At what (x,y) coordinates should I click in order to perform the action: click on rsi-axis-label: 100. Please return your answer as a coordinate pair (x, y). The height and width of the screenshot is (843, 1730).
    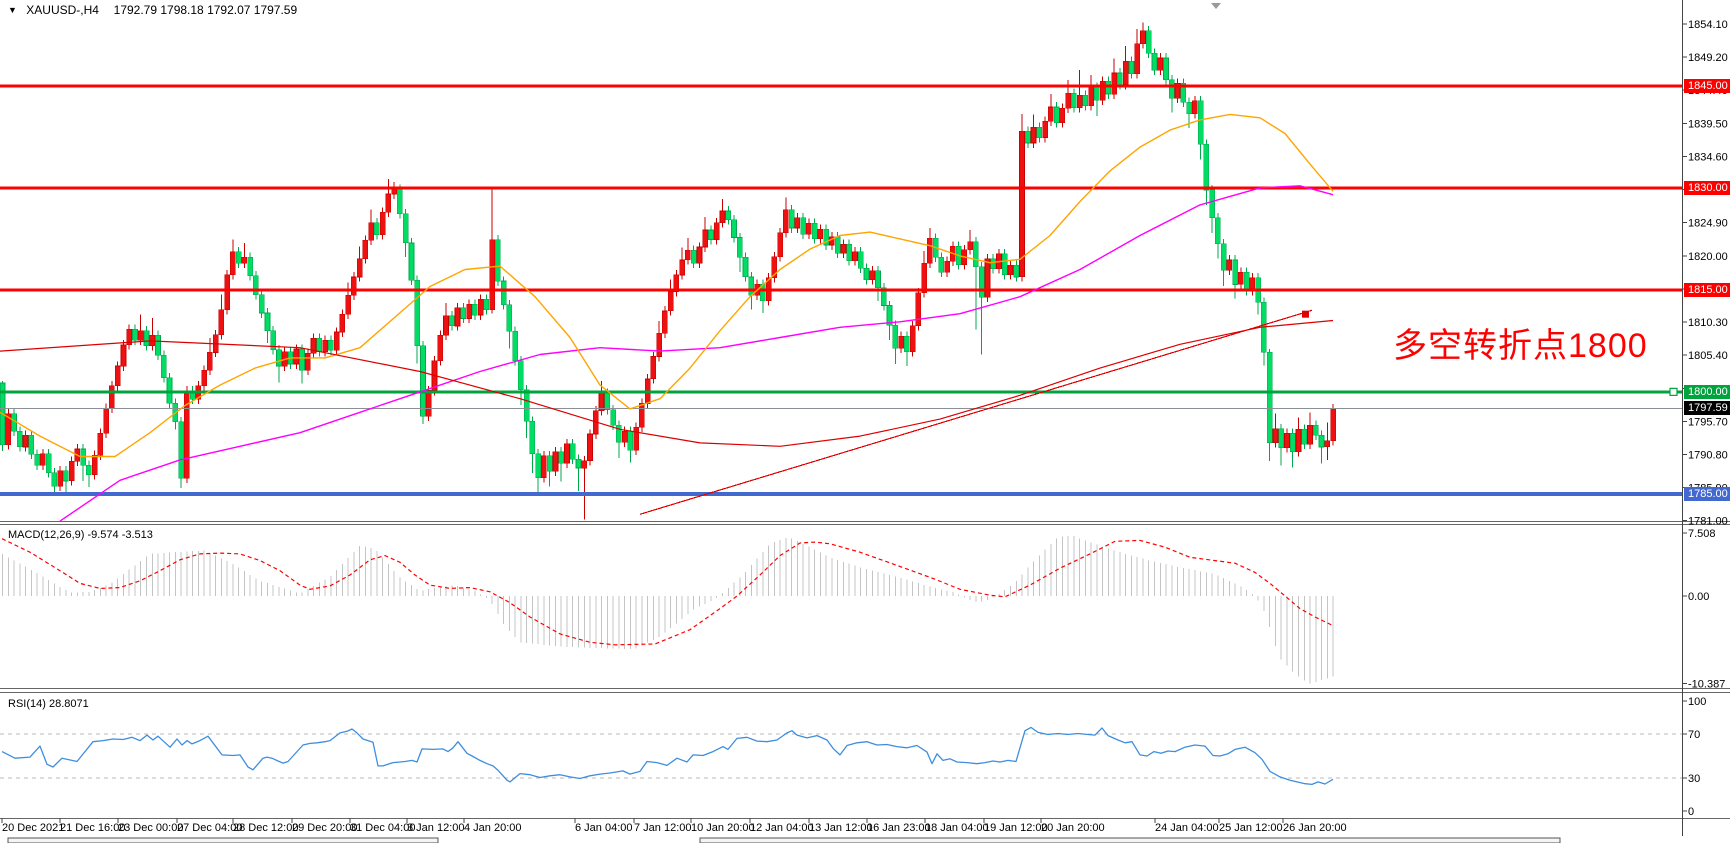
    Looking at the image, I should click on (1697, 702).